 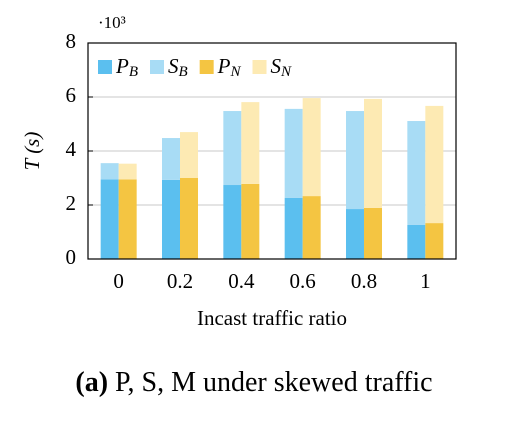 What do you see at coordinates (282, 67) in the screenshot?
I see `legend-label: SN` at bounding box center [282, 67].